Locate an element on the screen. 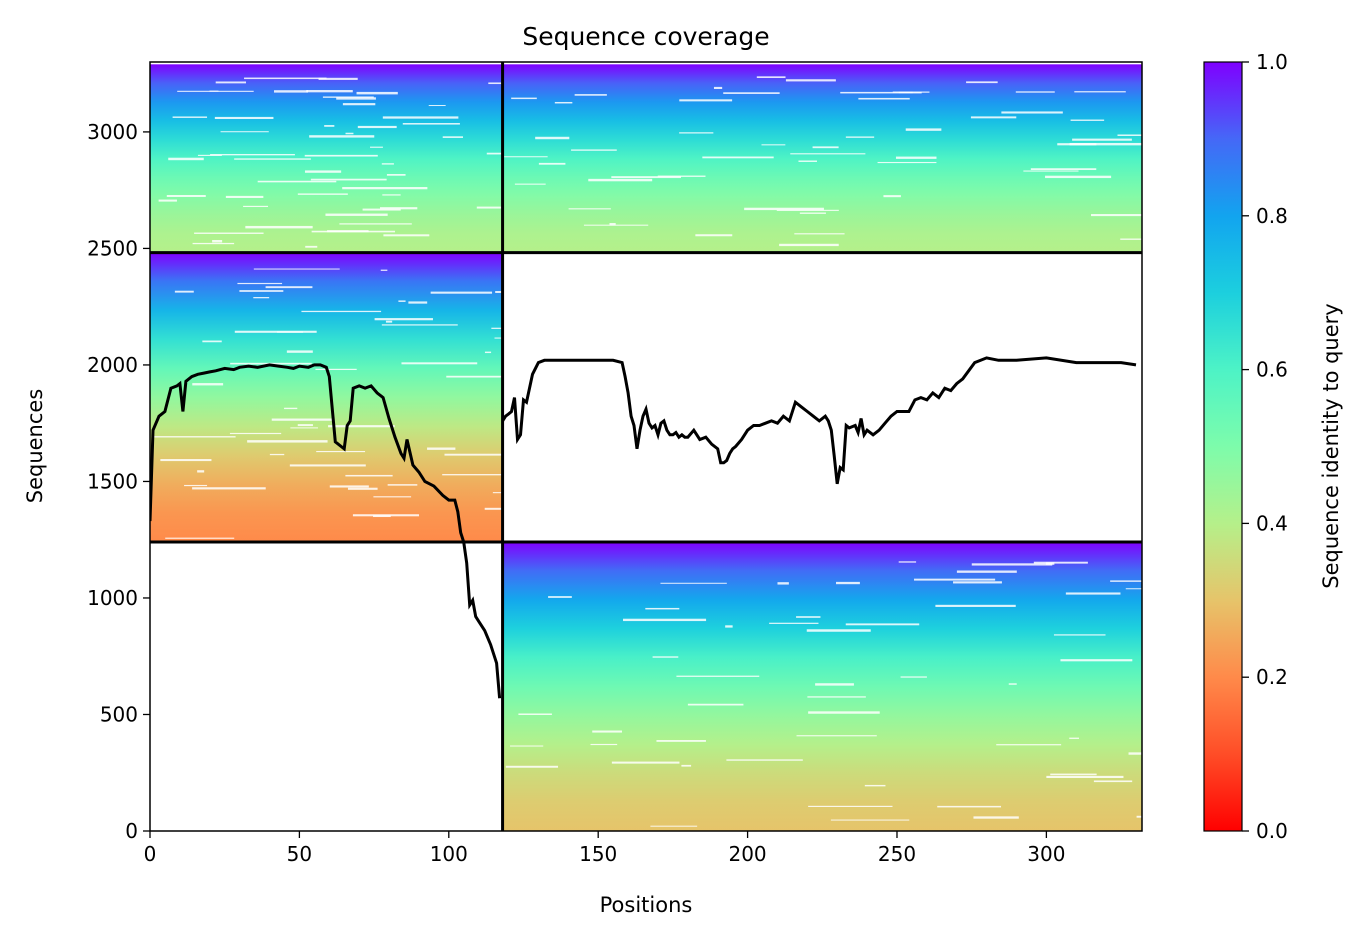 The width and height of the screenshot is (1364, 939). chart-title: Sequence coverage is located at coordinates (645, 36).